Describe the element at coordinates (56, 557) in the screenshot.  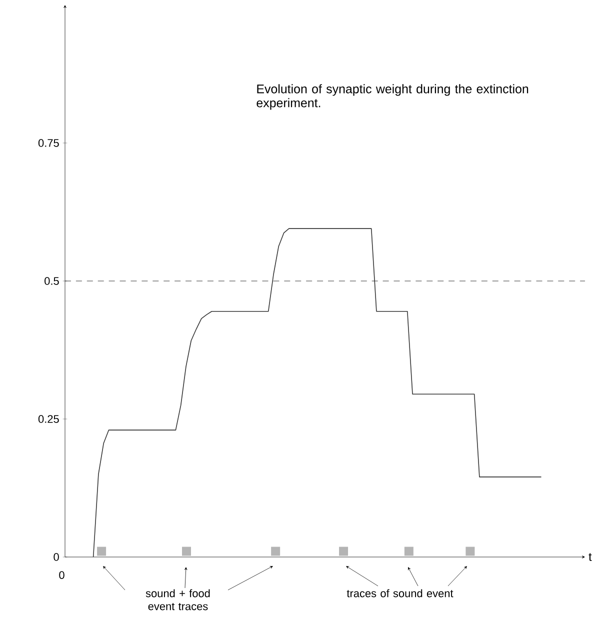
I see `y-tick-label: 0` at that location.